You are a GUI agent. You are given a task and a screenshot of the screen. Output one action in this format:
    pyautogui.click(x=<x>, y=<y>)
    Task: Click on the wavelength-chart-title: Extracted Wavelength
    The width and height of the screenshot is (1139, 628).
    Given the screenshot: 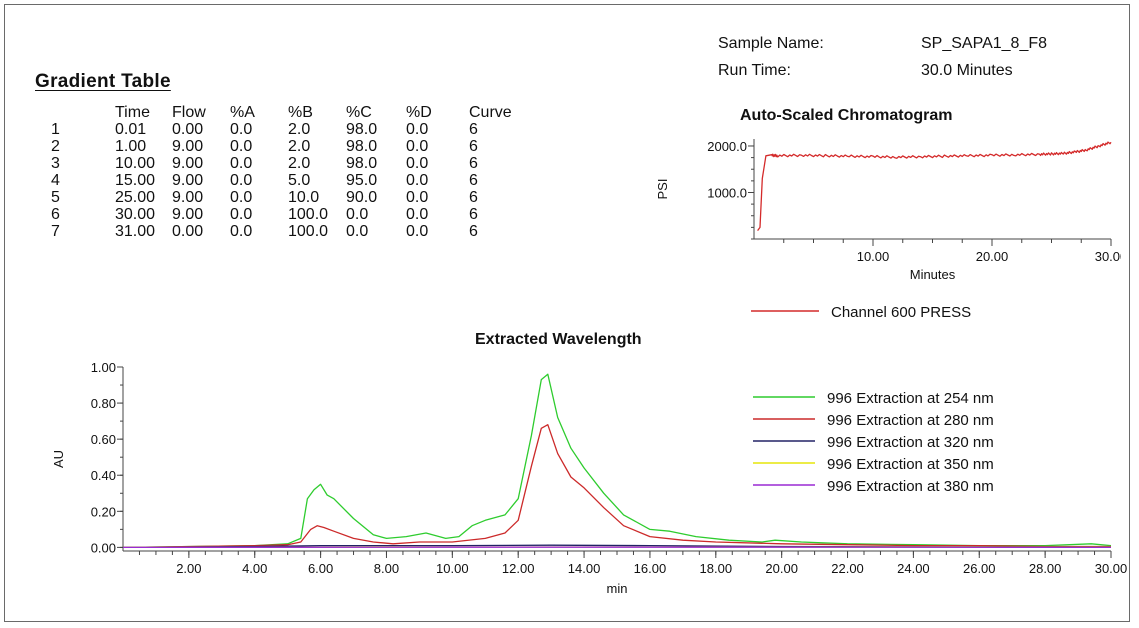 What is the action you would take?
    pyautogui.click(x=558, y=339)
    